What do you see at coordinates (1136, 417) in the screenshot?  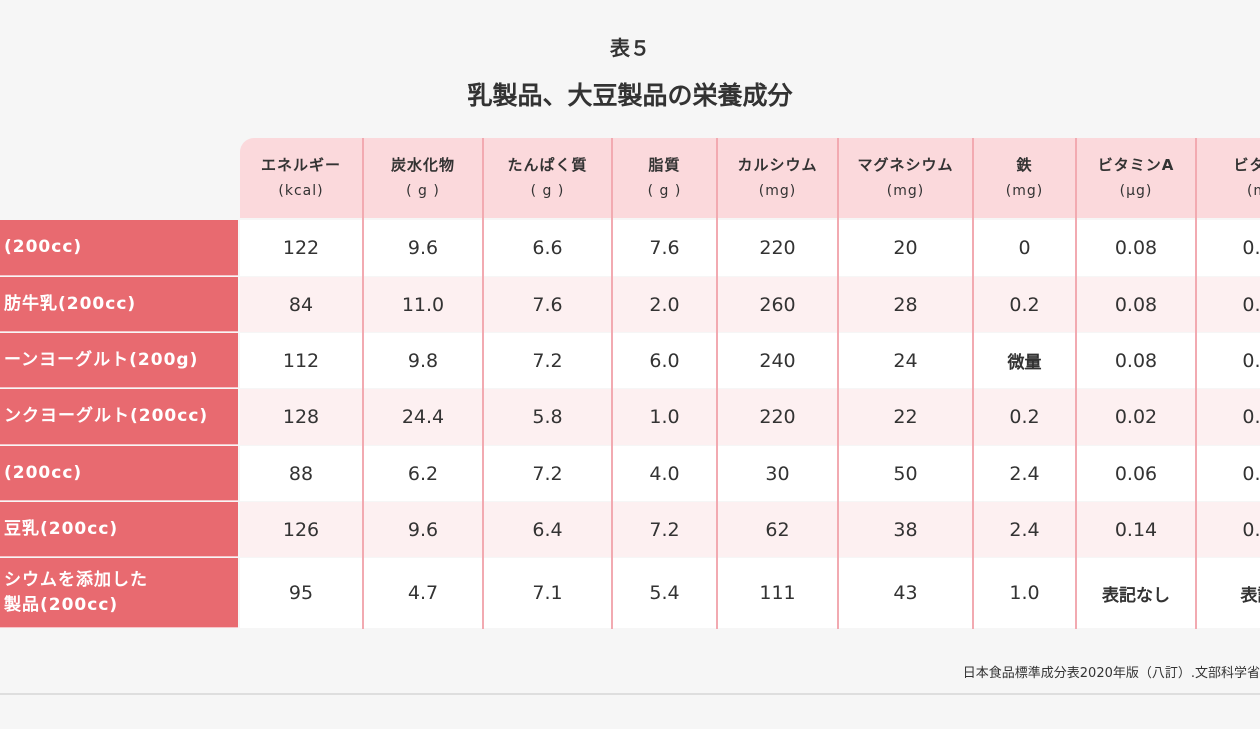 I see `cell-value: 0.02` at bounding box center [1136, 417].